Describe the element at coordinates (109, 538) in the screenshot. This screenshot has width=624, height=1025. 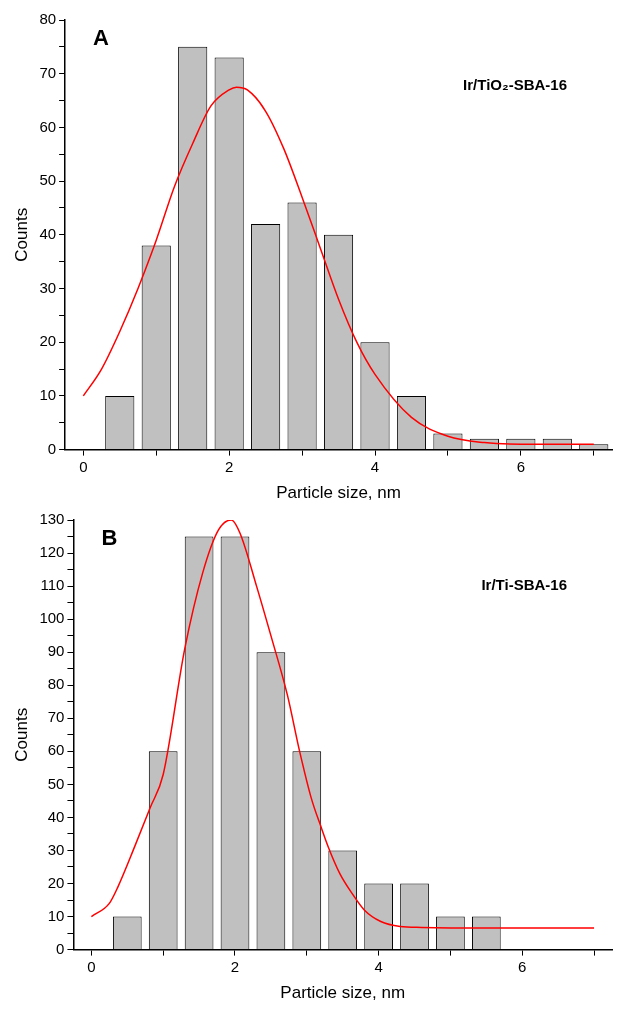
I see `annotation: B` at that location.